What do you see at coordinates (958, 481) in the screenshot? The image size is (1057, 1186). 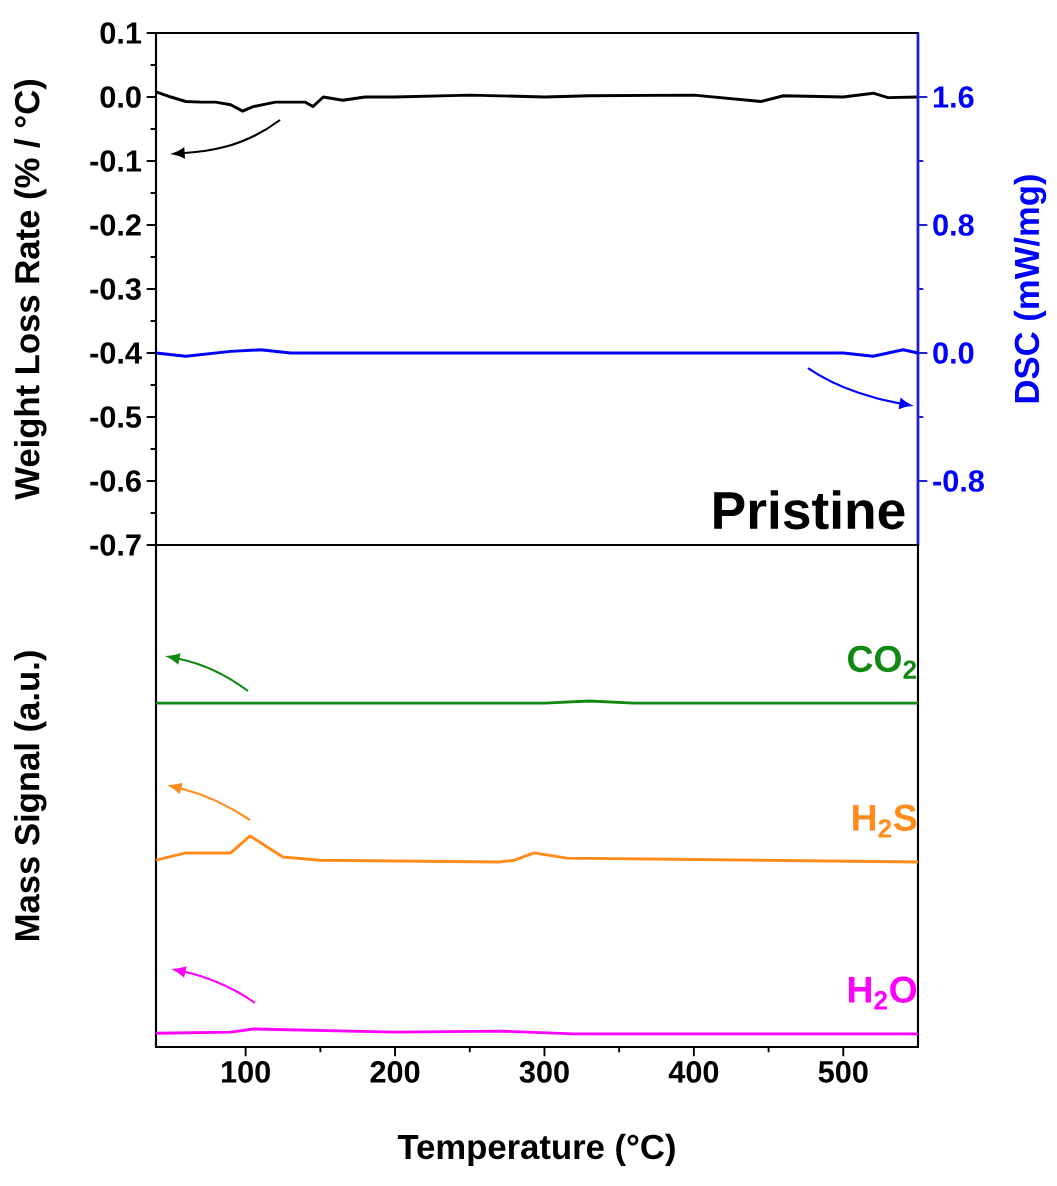 I see `y2-tick-label: -0.8` at bounding box center [958, 481].